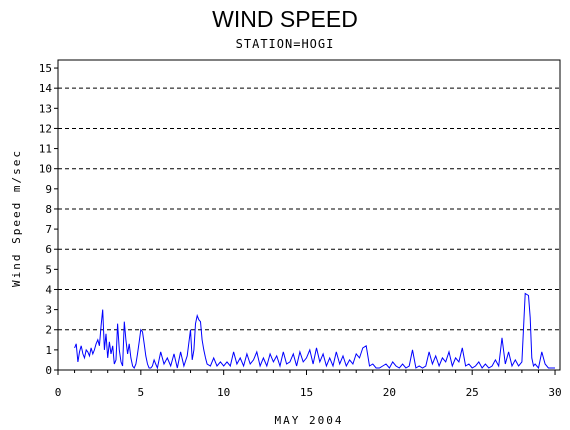 This screenshot has height=430, width=570. Describe the element at coordinates (554, 392) in the screenshot. I see `x-tick-label-30: 30` at that location.